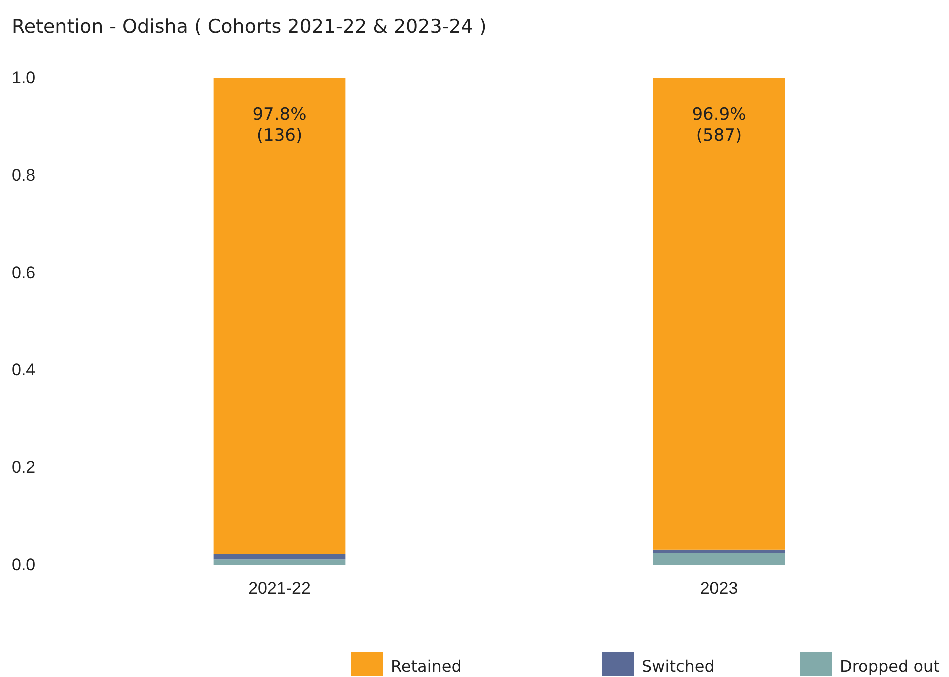 The width and height of the screenshot is (949, 677). Describe the element at coordinates (719, 588) in the screenshot. I see `x-tick-label: 2023` at that location.